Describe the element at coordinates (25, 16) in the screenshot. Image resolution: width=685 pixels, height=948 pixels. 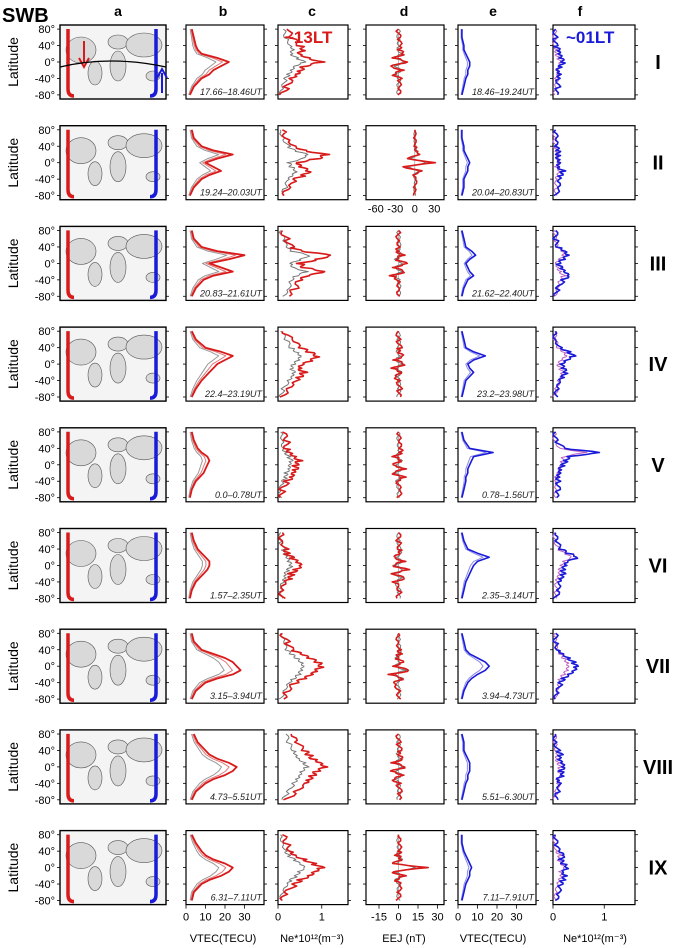
I see `figure-label: SWB` at that location.